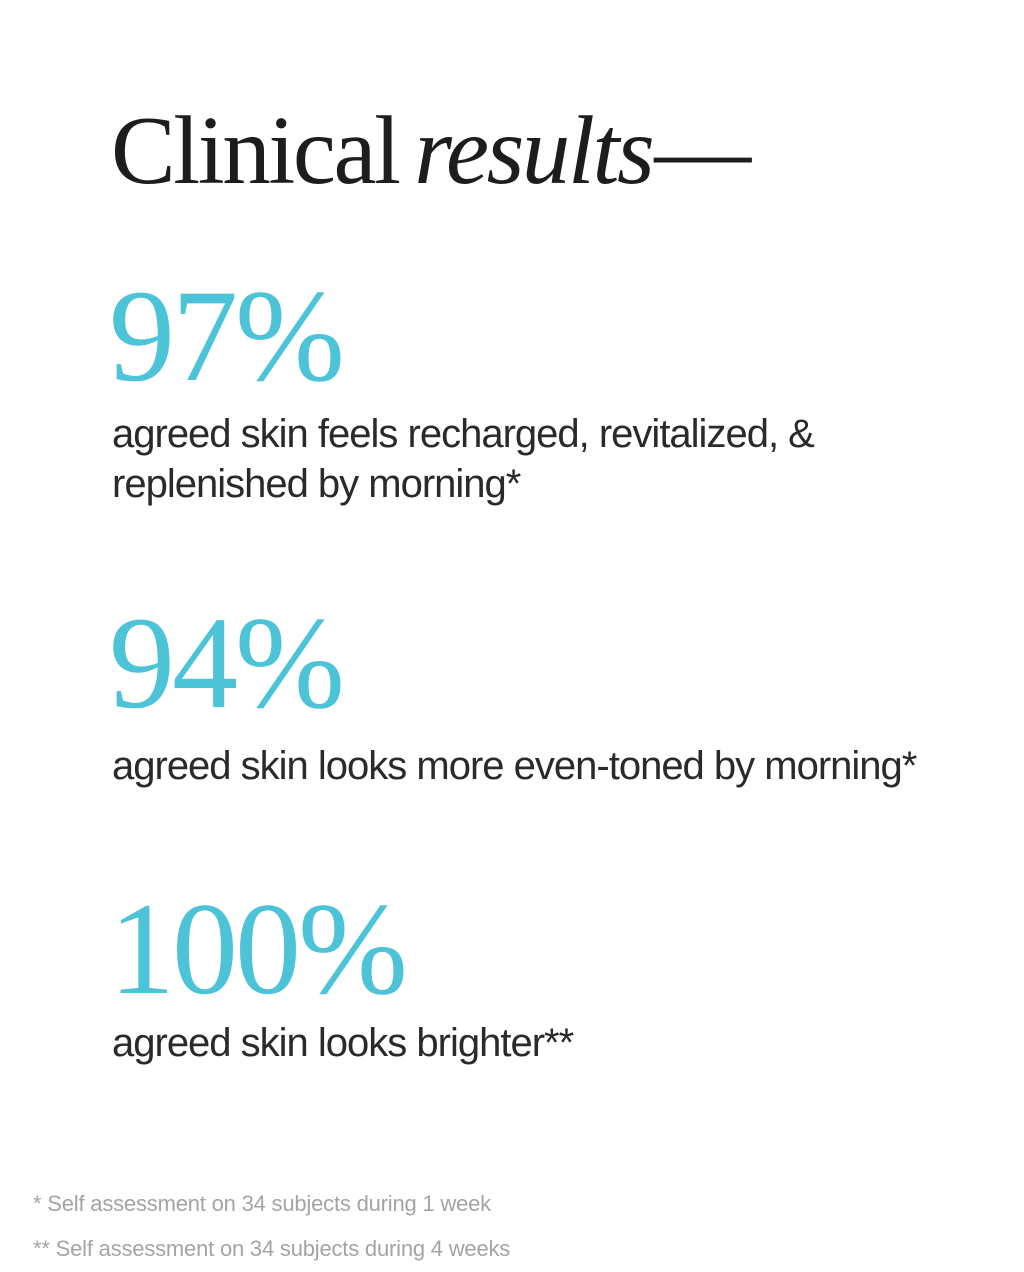  What do you see at coordinates (227, 335) in the screenshot?
I see `stat-value-97: 97%` at bounding box center [227, 335].